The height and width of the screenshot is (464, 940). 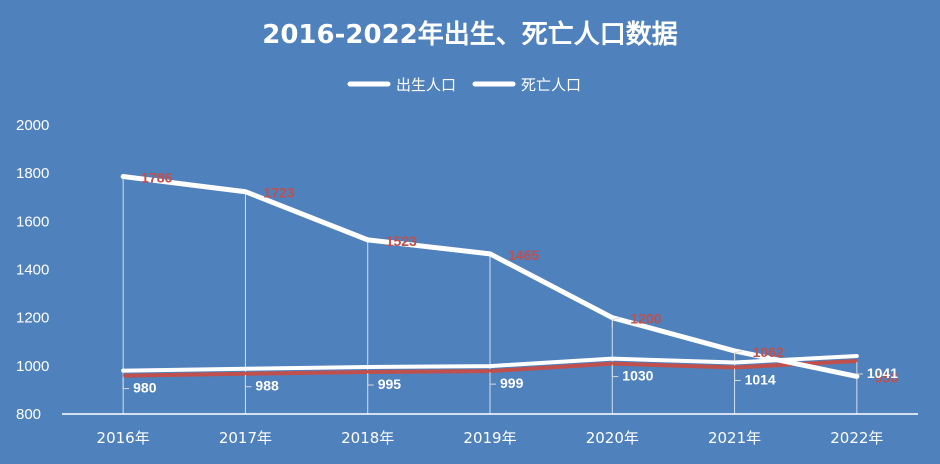 I want to click on data-label-births: 1062, so click(x=768, y=352).